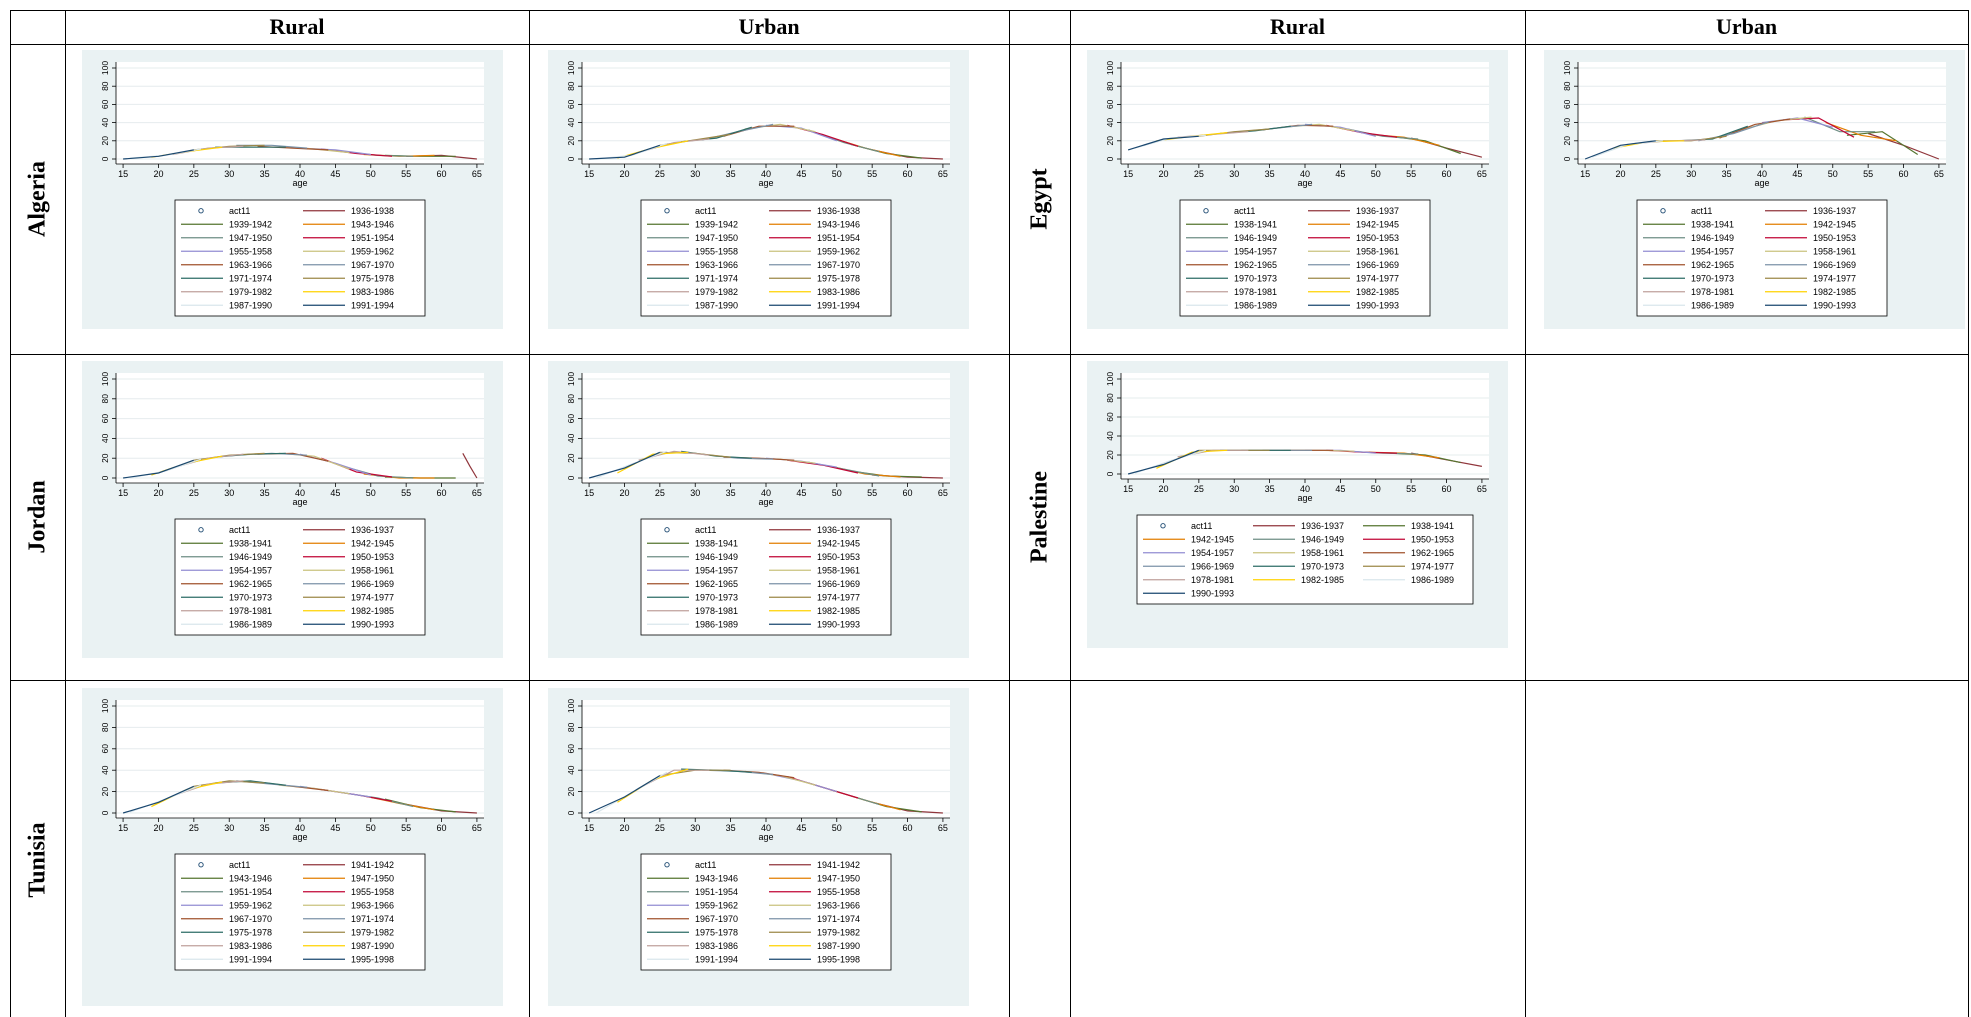 The image size is (1971, 1017). What do you see at coordinates (1411, 174) in the screenshot?
I see `x-tick-label: 55` at bounding box center [1411, 174].